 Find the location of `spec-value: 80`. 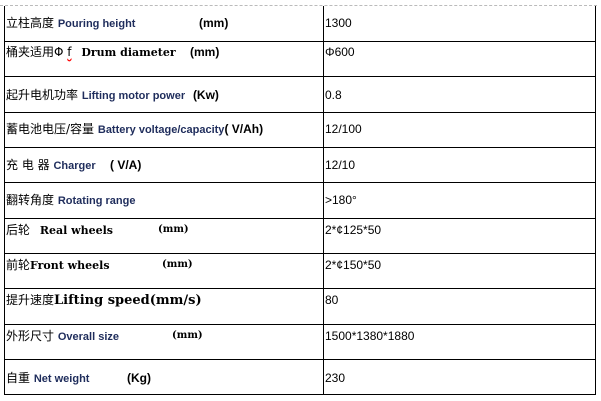

spec-value: 80 is located at coordinates (332, 300).